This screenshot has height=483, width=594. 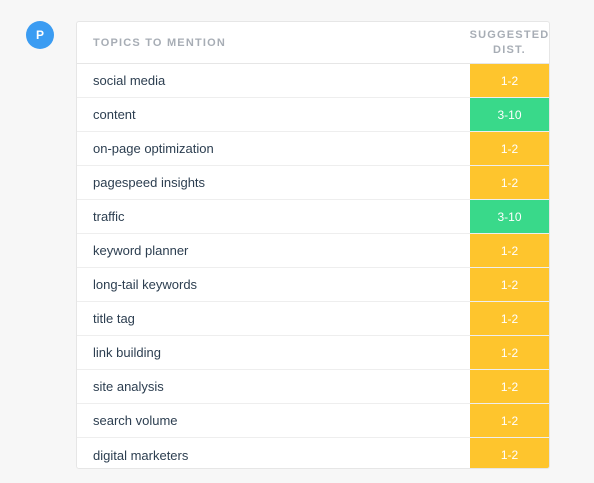 What do you see at coordinates (509, 34) in the screenshot?
I see `header-dist-line1: SUGGESTED` at bounding box center [509, 34].